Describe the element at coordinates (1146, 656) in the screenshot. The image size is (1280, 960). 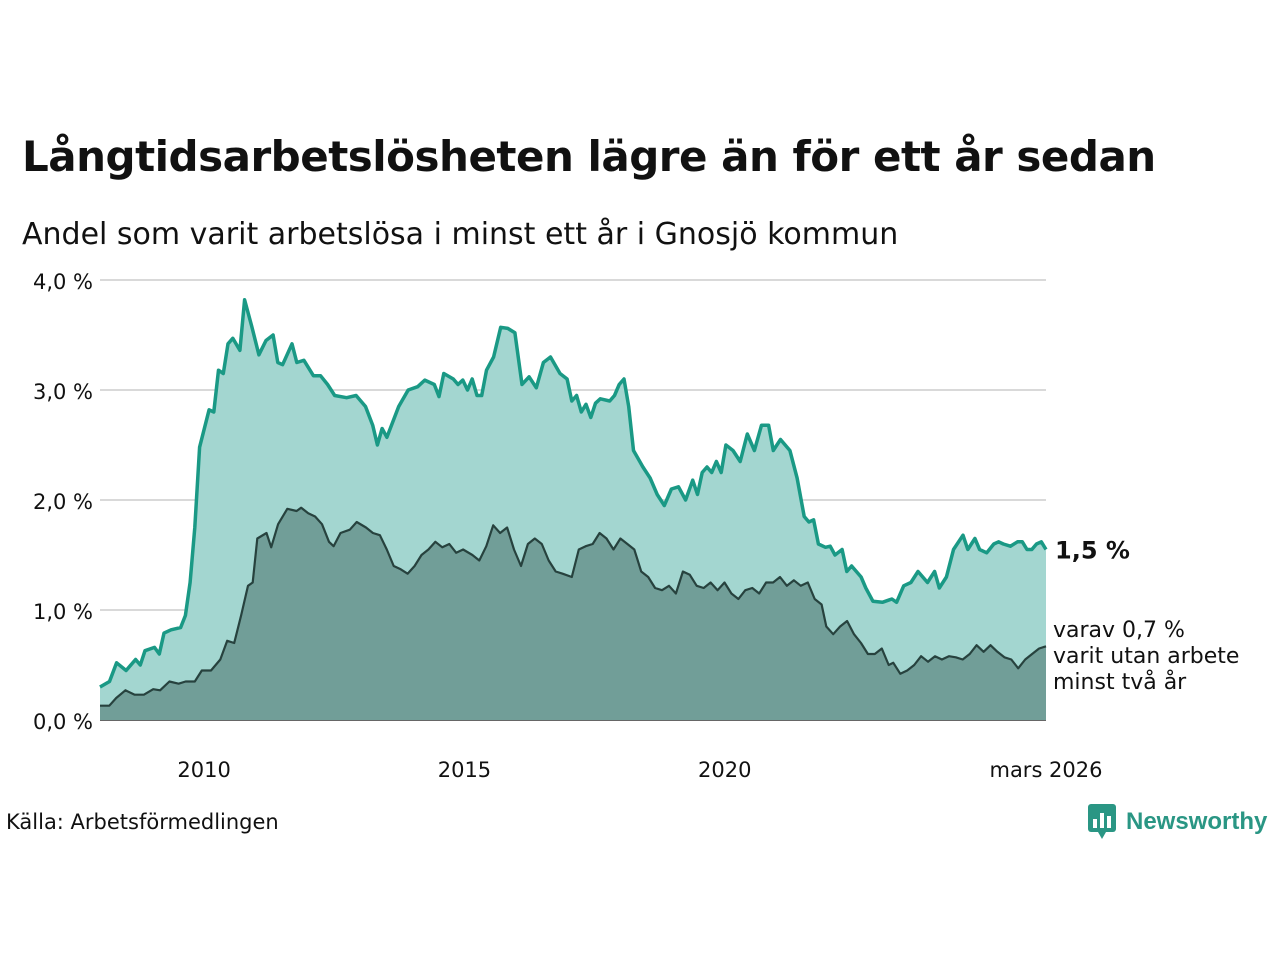
I see `end-label-two-year-line: varit utan arbete` at that location.